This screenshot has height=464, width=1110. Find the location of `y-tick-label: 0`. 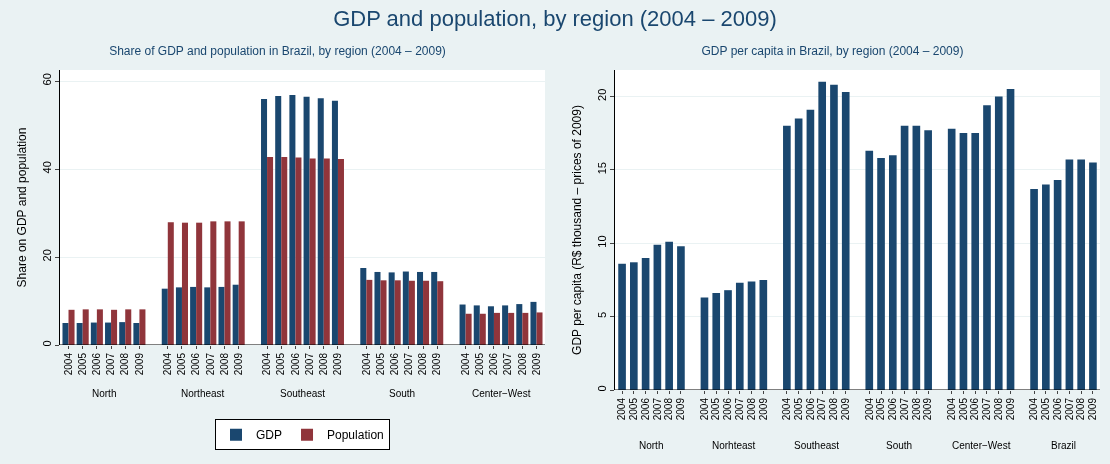

y-tick-label: 0 is located at coordinates (46, 343).